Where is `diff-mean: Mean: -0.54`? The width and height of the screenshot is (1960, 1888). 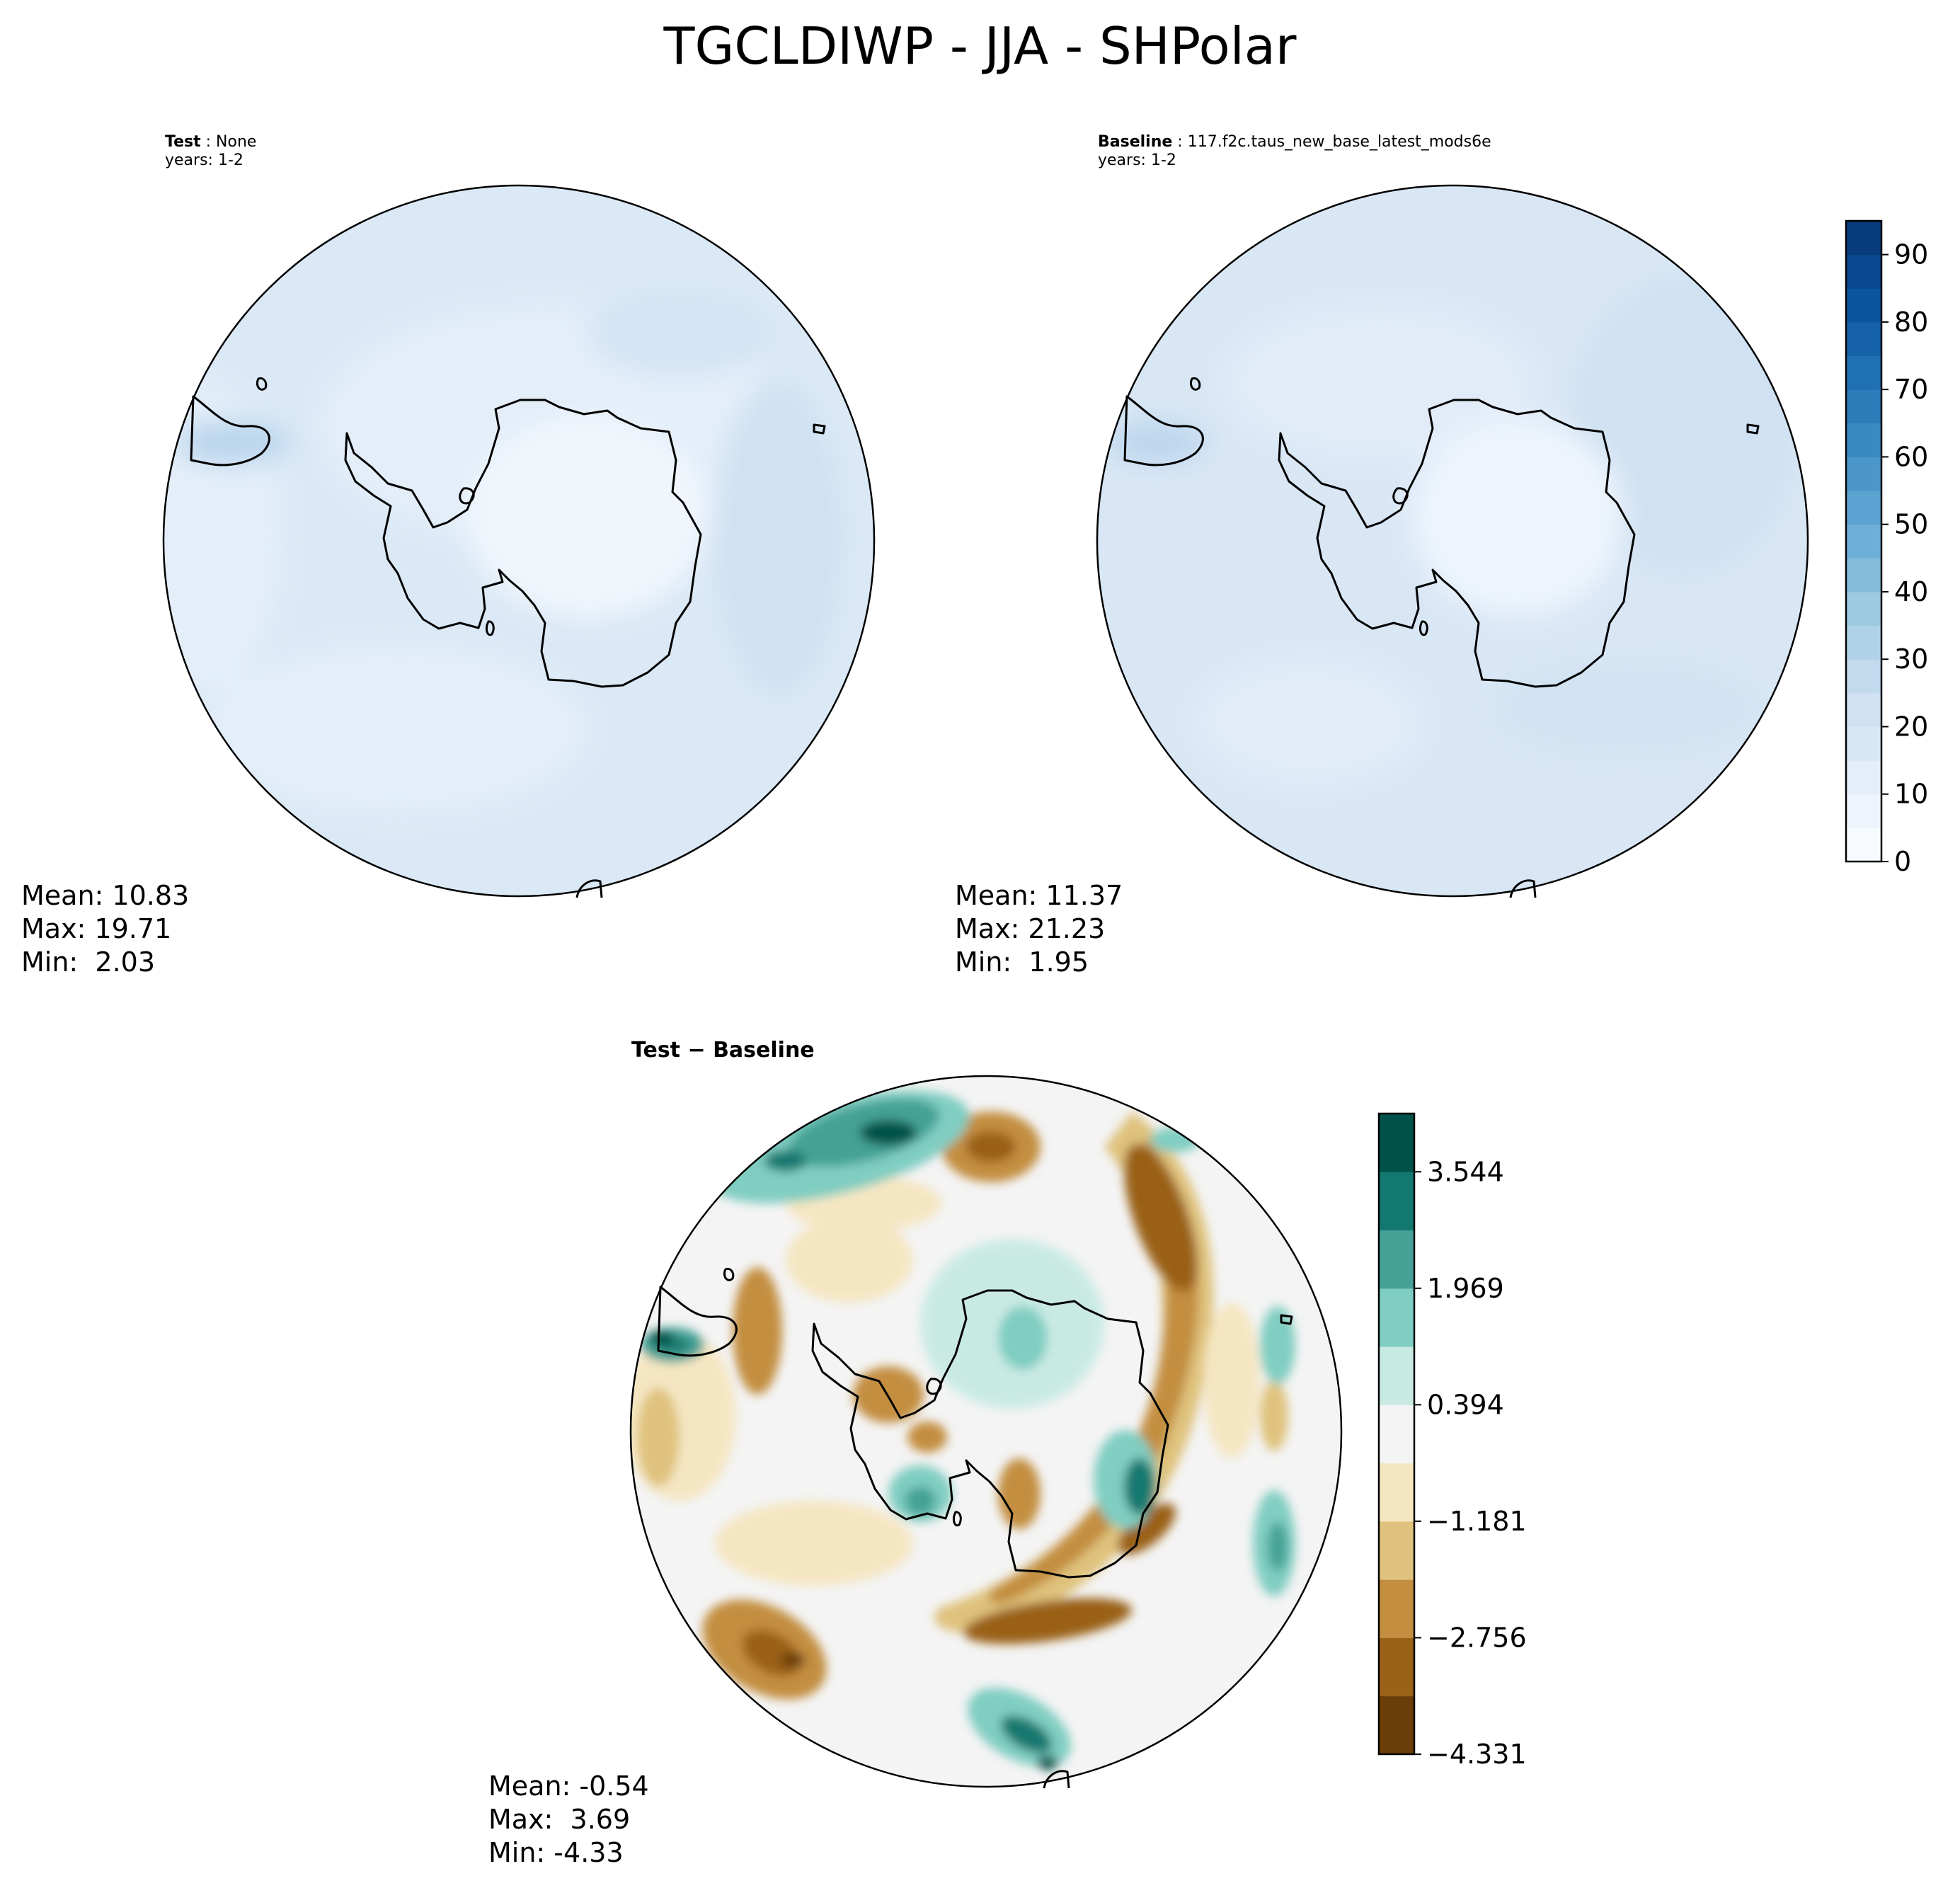
diff-mean: Mean: -0.54 is located at coordinates (568, 1786).